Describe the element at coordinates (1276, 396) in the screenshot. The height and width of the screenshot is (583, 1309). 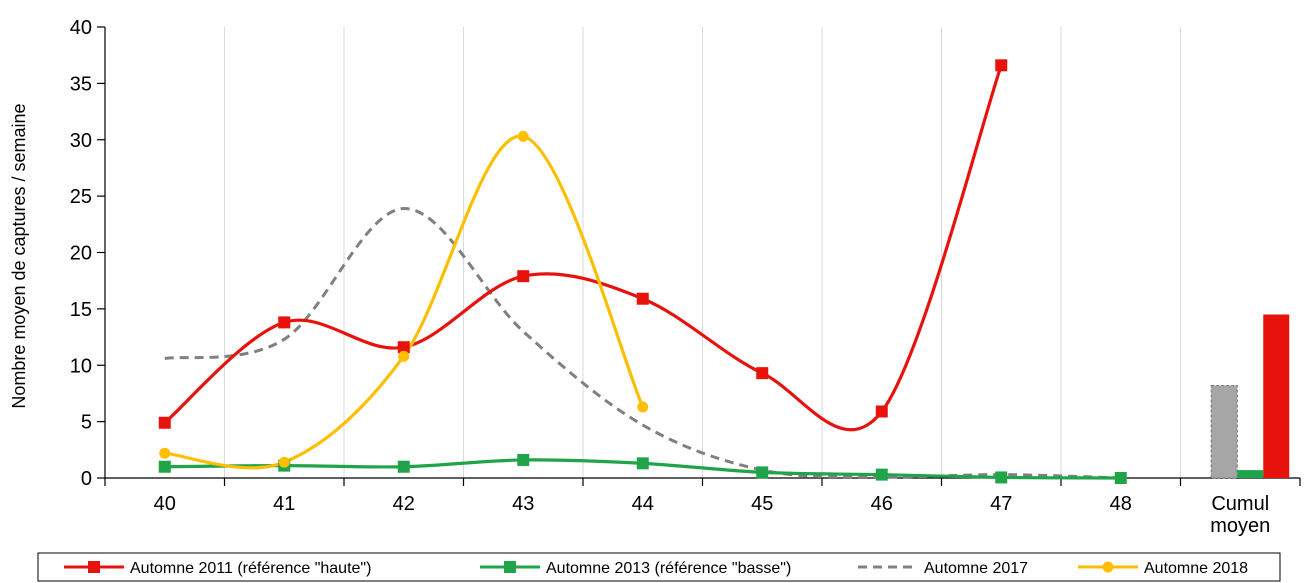
I see `cumul-bar-automne-2011-r-f-rence-haute` at that location.